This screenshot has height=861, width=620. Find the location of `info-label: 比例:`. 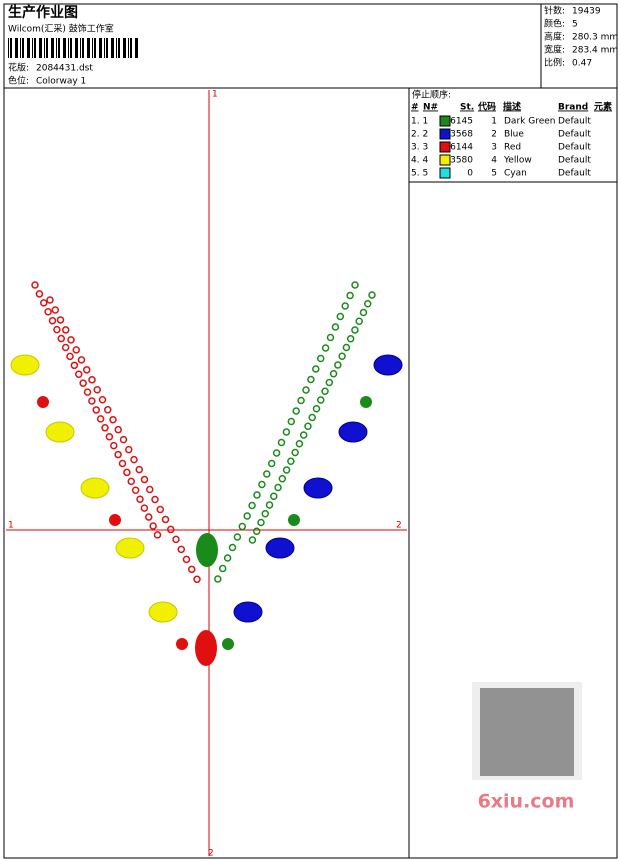

info-label: 比例: is located at coordinates (554, 63).